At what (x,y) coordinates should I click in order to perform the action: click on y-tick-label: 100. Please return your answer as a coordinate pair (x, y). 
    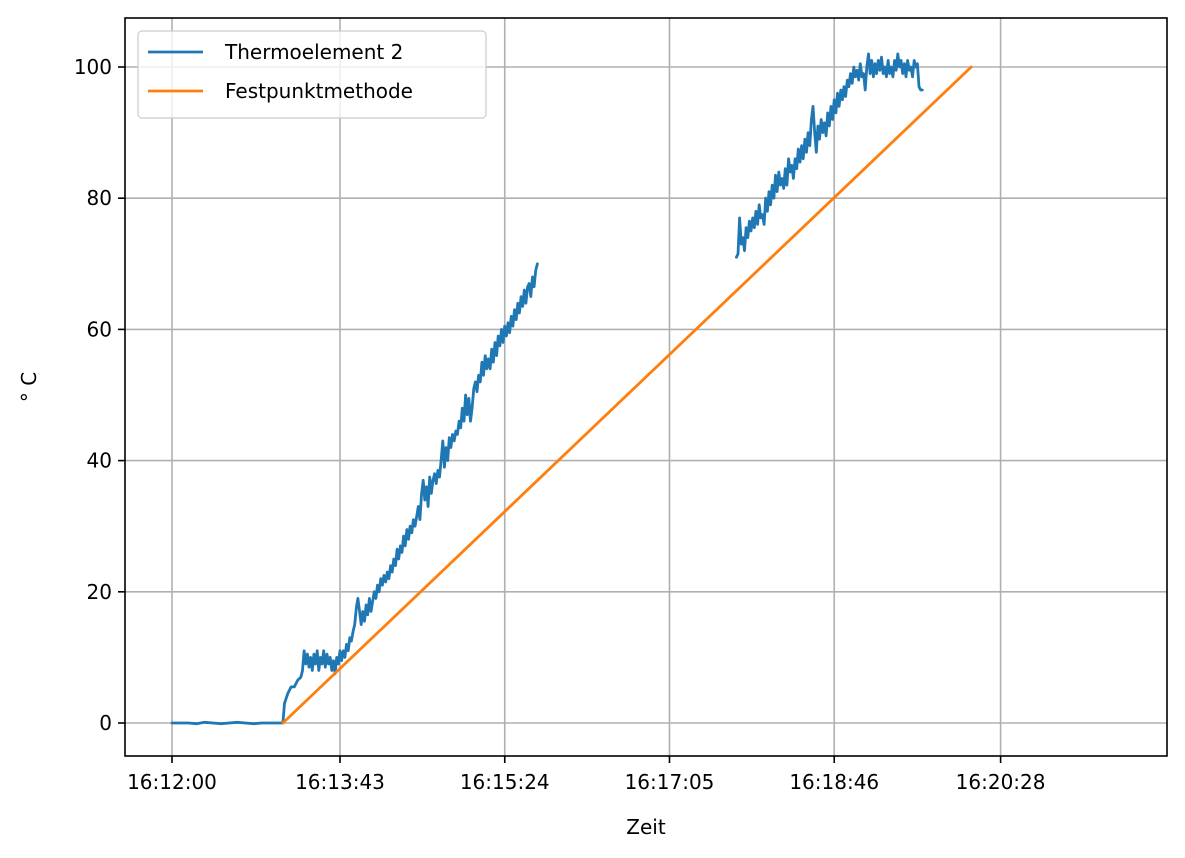
    Looking at the image, I should click on (93, 67).